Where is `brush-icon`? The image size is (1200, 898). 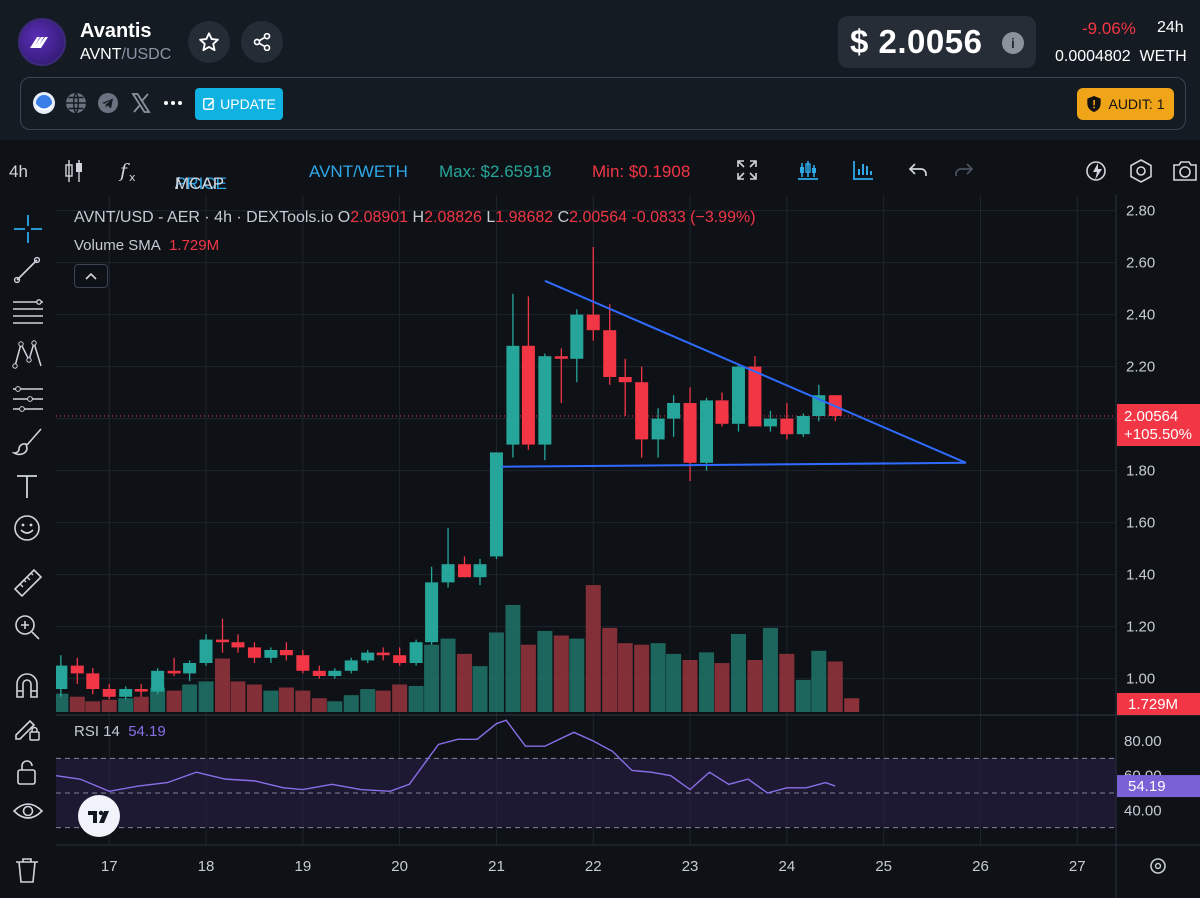
brush-icon is located at coordinates (28, 442).